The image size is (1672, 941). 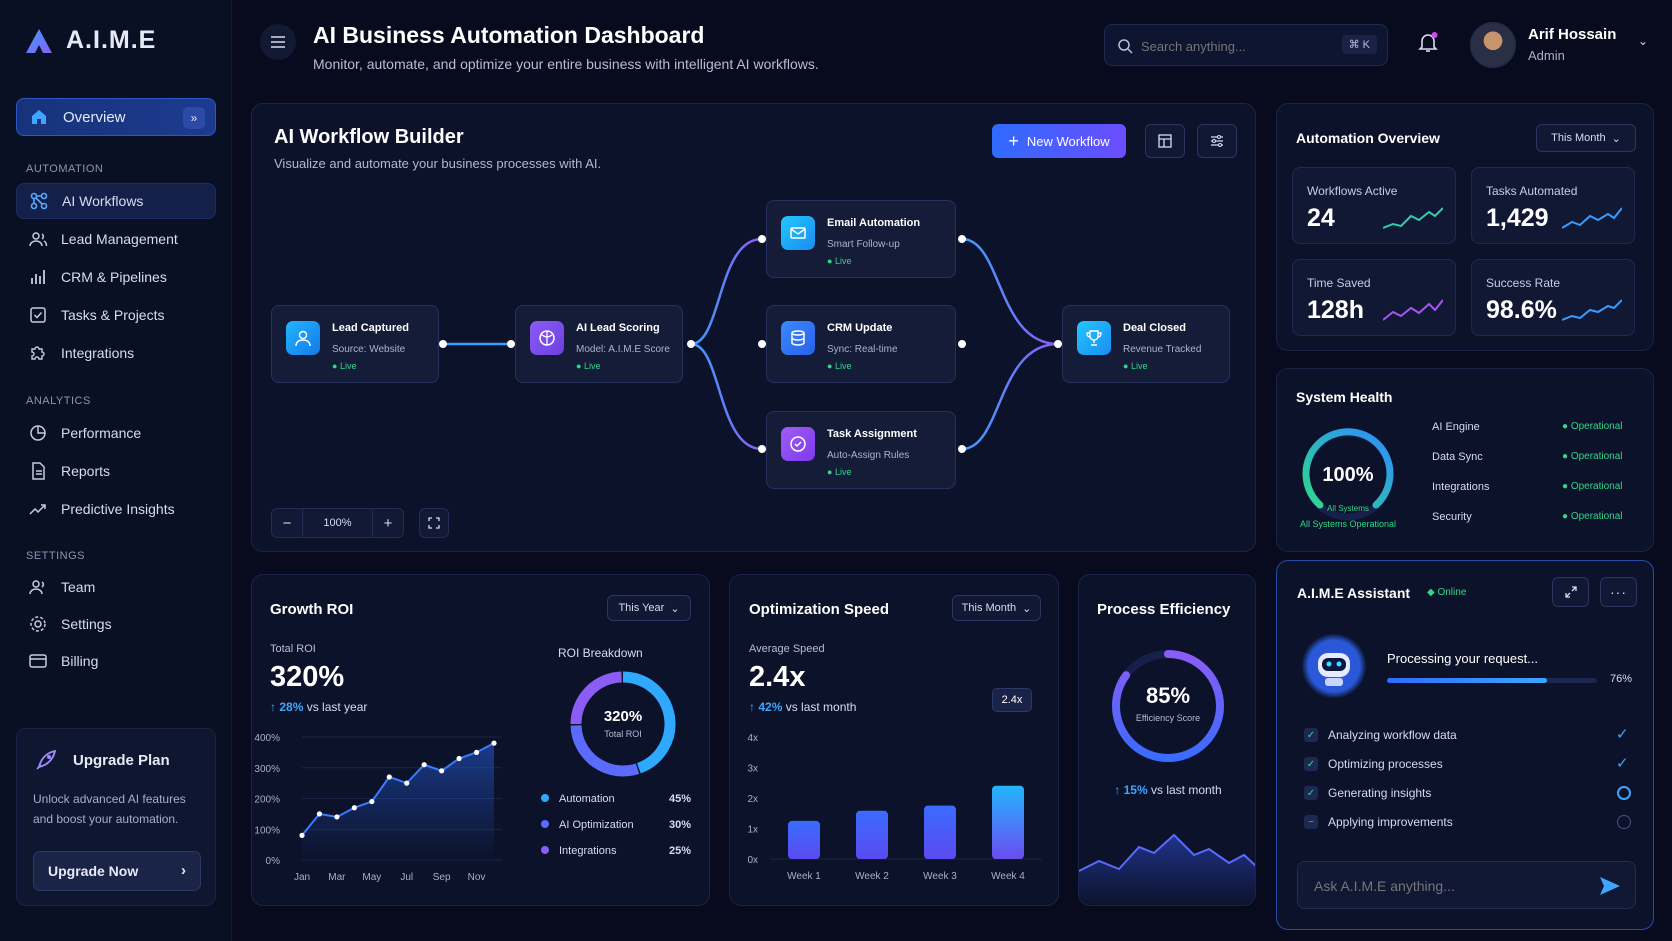 What do you see at coordinates (116, 587) in the screenshot?
I see `sidebar-item-team: Team` at bounding box center [116, 587].